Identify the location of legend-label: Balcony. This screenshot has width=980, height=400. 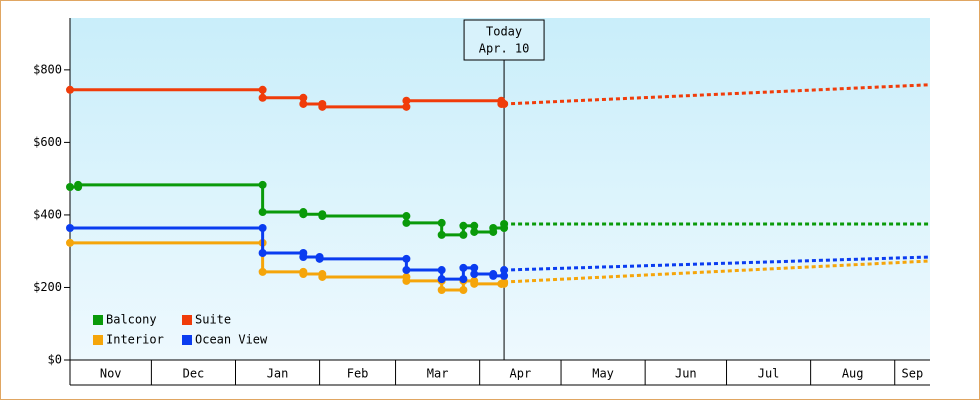
(131, 320).